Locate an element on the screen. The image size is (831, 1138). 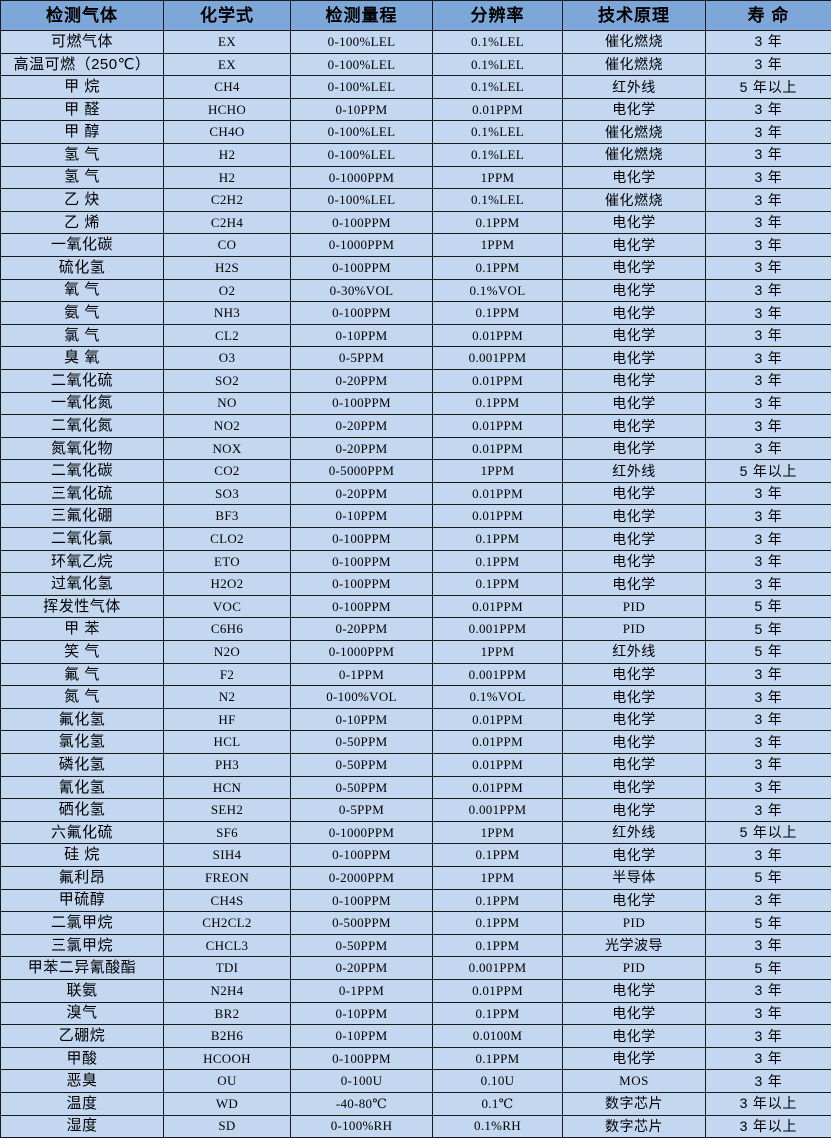
cell-formula: NO is located at coordinates (227, 403).